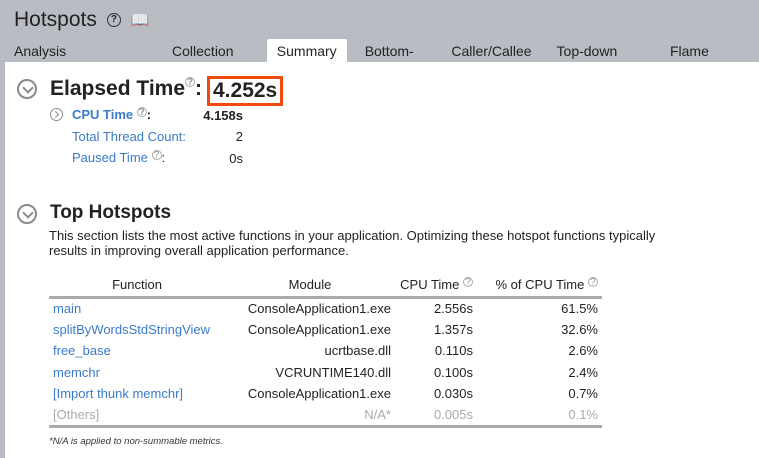 This screenshot has width=759, height=458. Describe the element at coordinates (436, 416) in the screenshot. I see `cpu-time-cell: 0.005s` at that location.